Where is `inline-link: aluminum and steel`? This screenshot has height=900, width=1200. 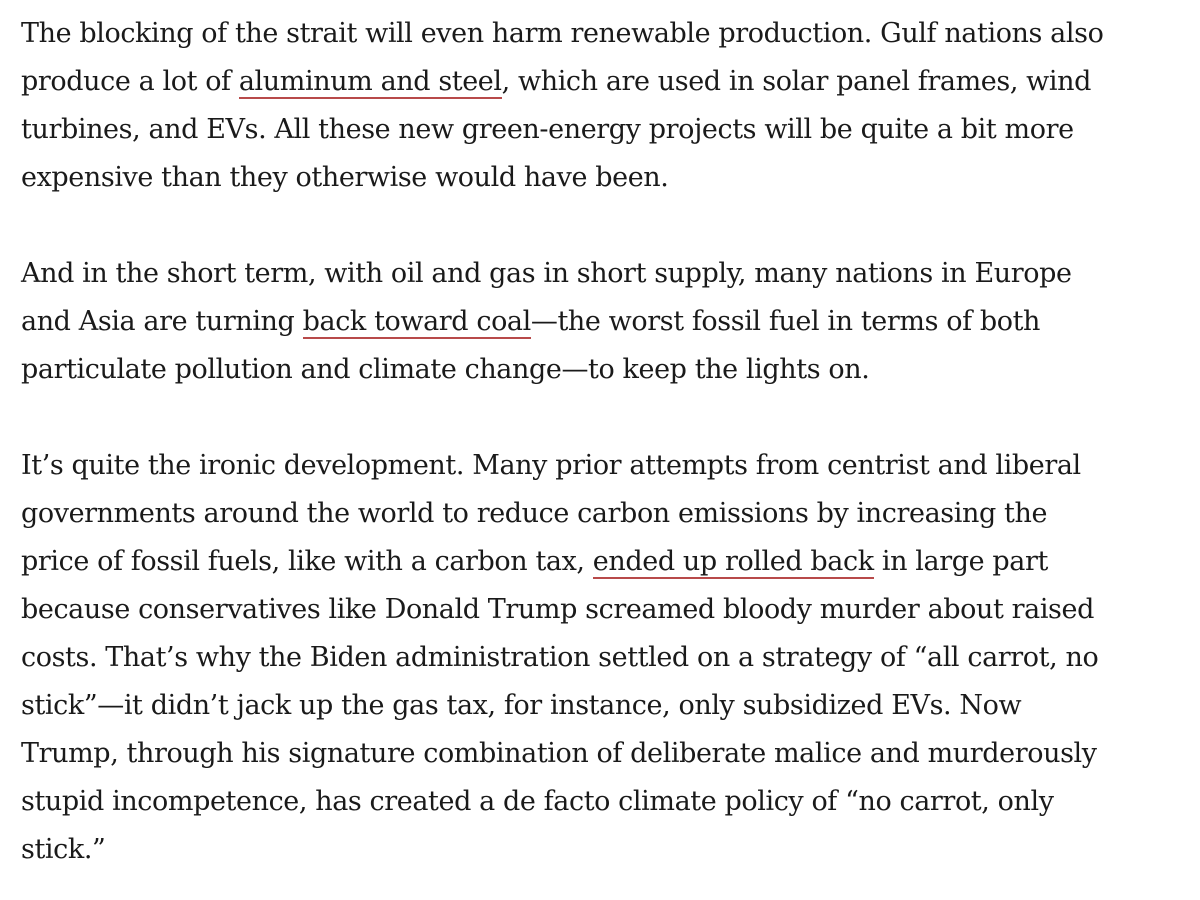 inline-link: aluminum and steel is located at coordinates (370, 82).